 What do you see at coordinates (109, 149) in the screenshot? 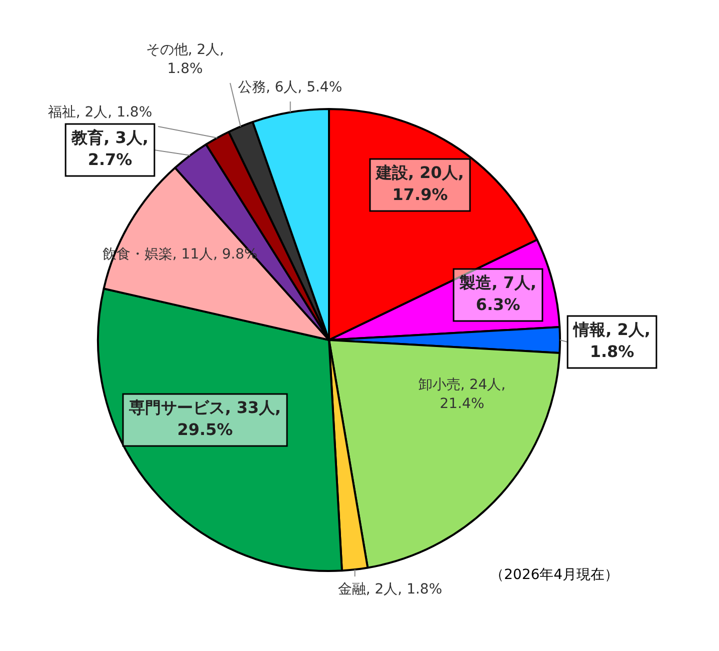
I see `slice-label: 教育, 3人, 2.7%` at bounding box center [109, 149].